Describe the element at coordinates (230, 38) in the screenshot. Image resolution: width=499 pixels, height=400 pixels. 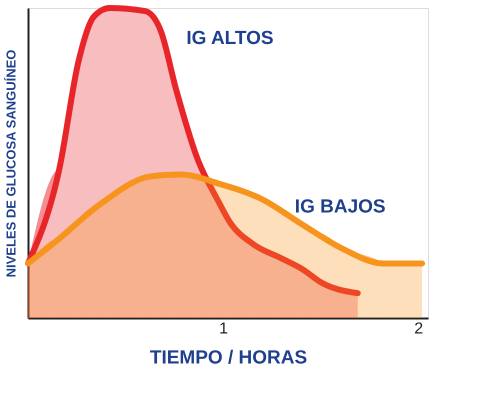
I see `series-label: IG ALTOS` at that location.